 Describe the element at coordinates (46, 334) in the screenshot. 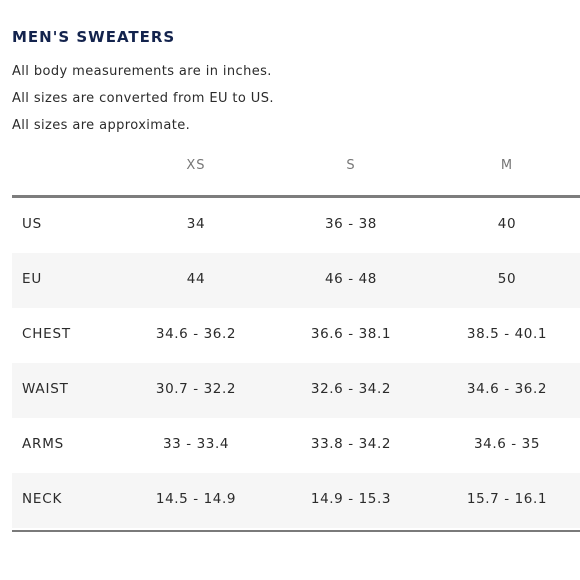

I see `row-label: CHEST` at that location.